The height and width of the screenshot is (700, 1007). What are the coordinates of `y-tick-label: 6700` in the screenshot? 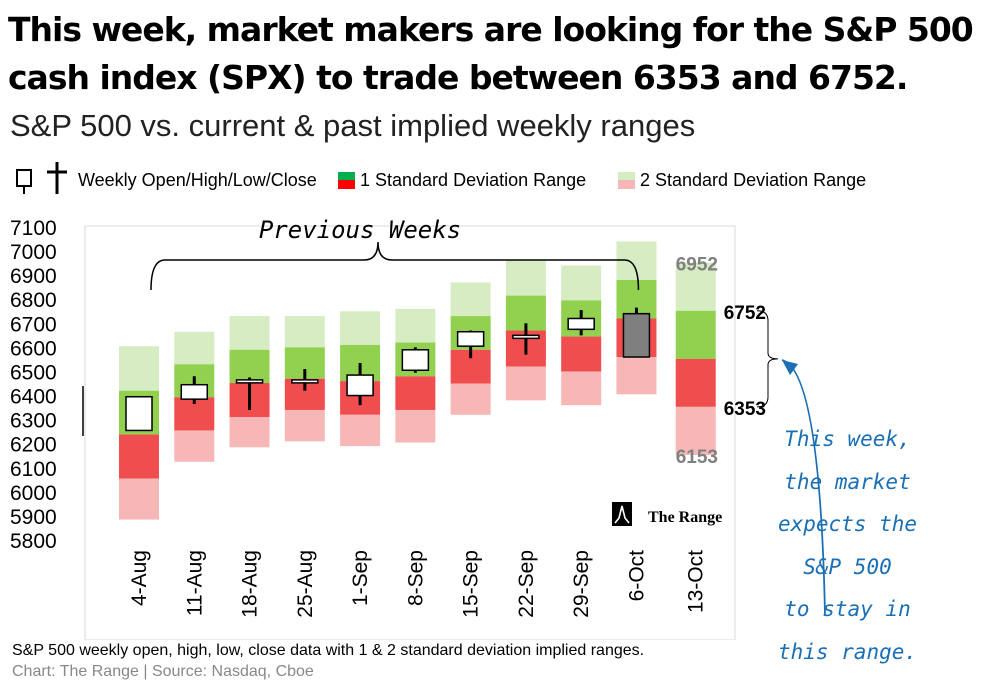 It's located at (33, 324).